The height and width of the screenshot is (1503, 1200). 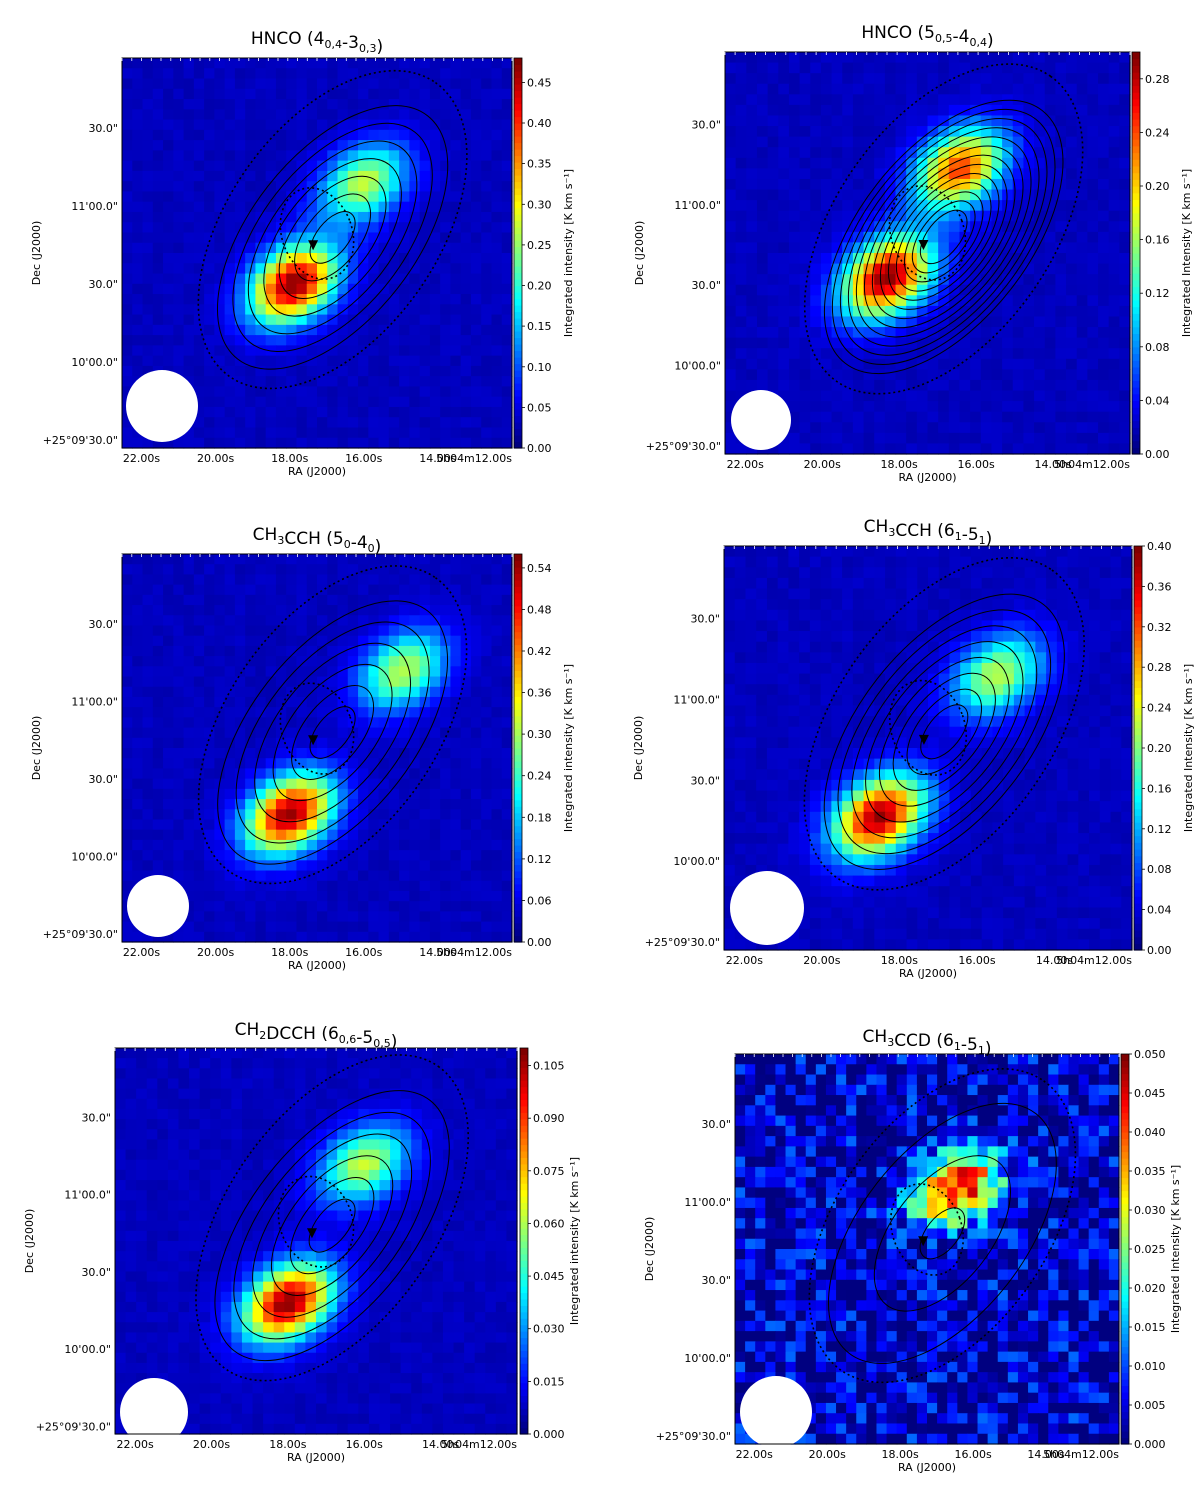 What do you see at coordinates (317, 253) in the screenshot?
I see `map-group` at bounding box center [317, 253].